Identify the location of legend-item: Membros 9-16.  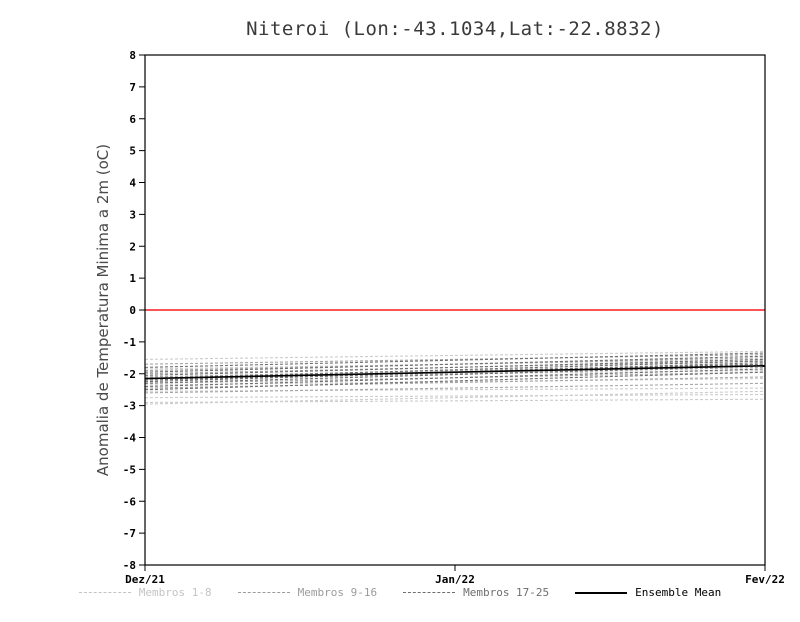
(307, 592).